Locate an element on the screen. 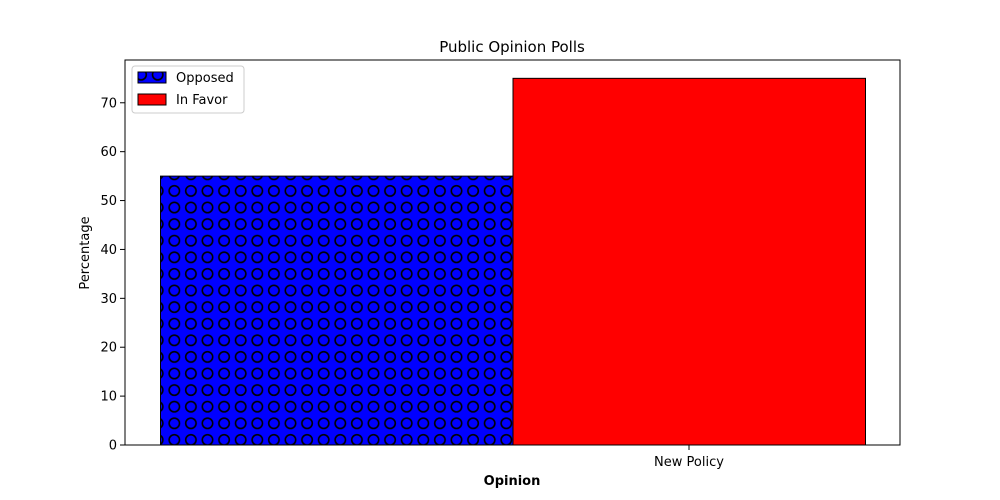 The width and height of the screenshot is (1000, 500). y-tick-label: 10 is located at coordinates (108, 397).